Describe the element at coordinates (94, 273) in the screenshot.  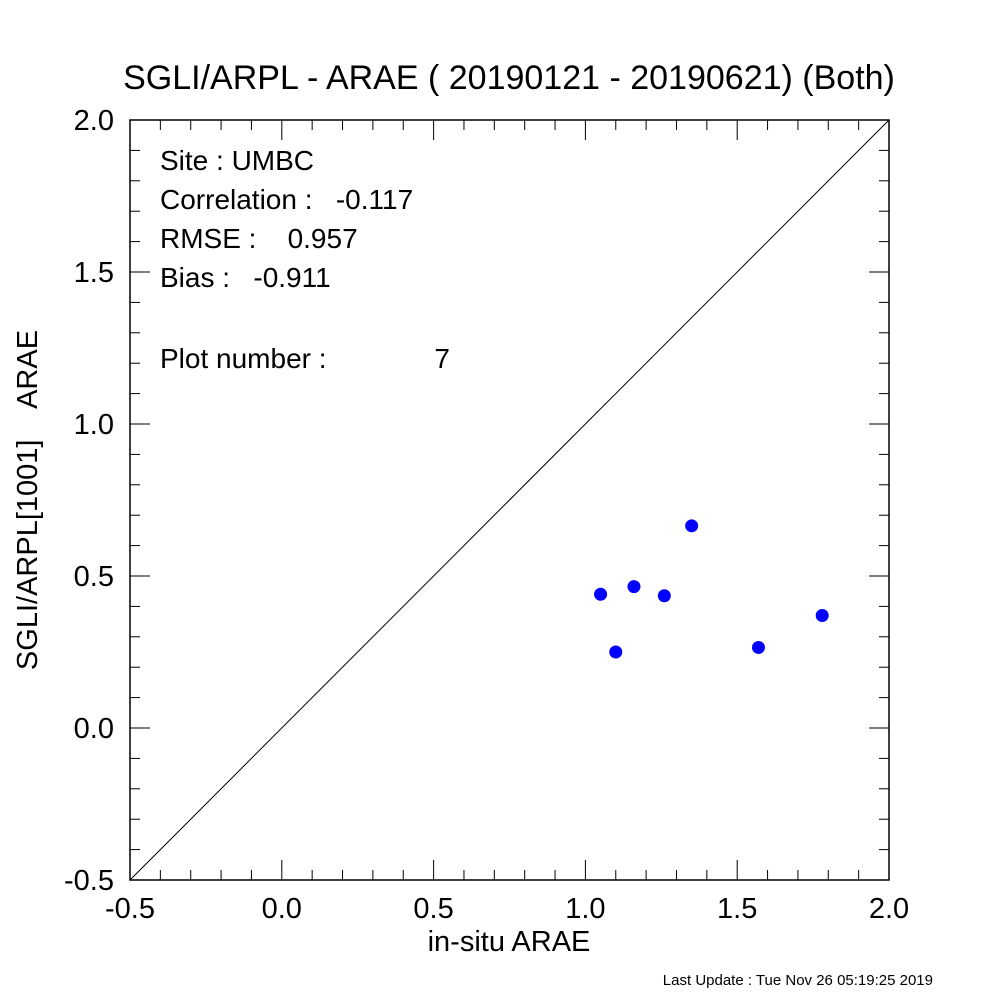
I see `y-tick-label: 1.5` at that location.